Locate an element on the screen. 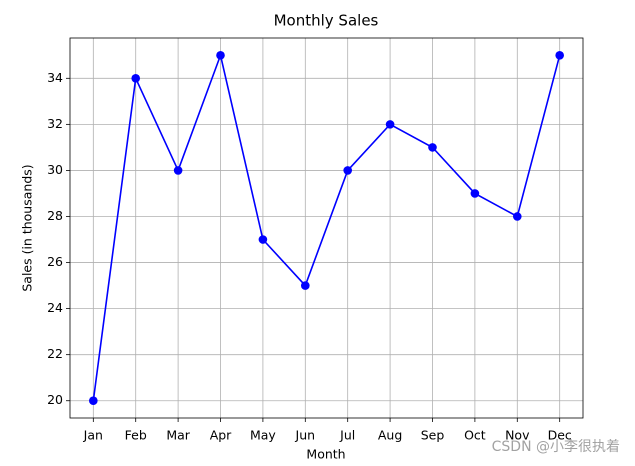 The height and width of the screenshot is (466, 635). y-tick-label: 28 is located at coordinates (55, 215).